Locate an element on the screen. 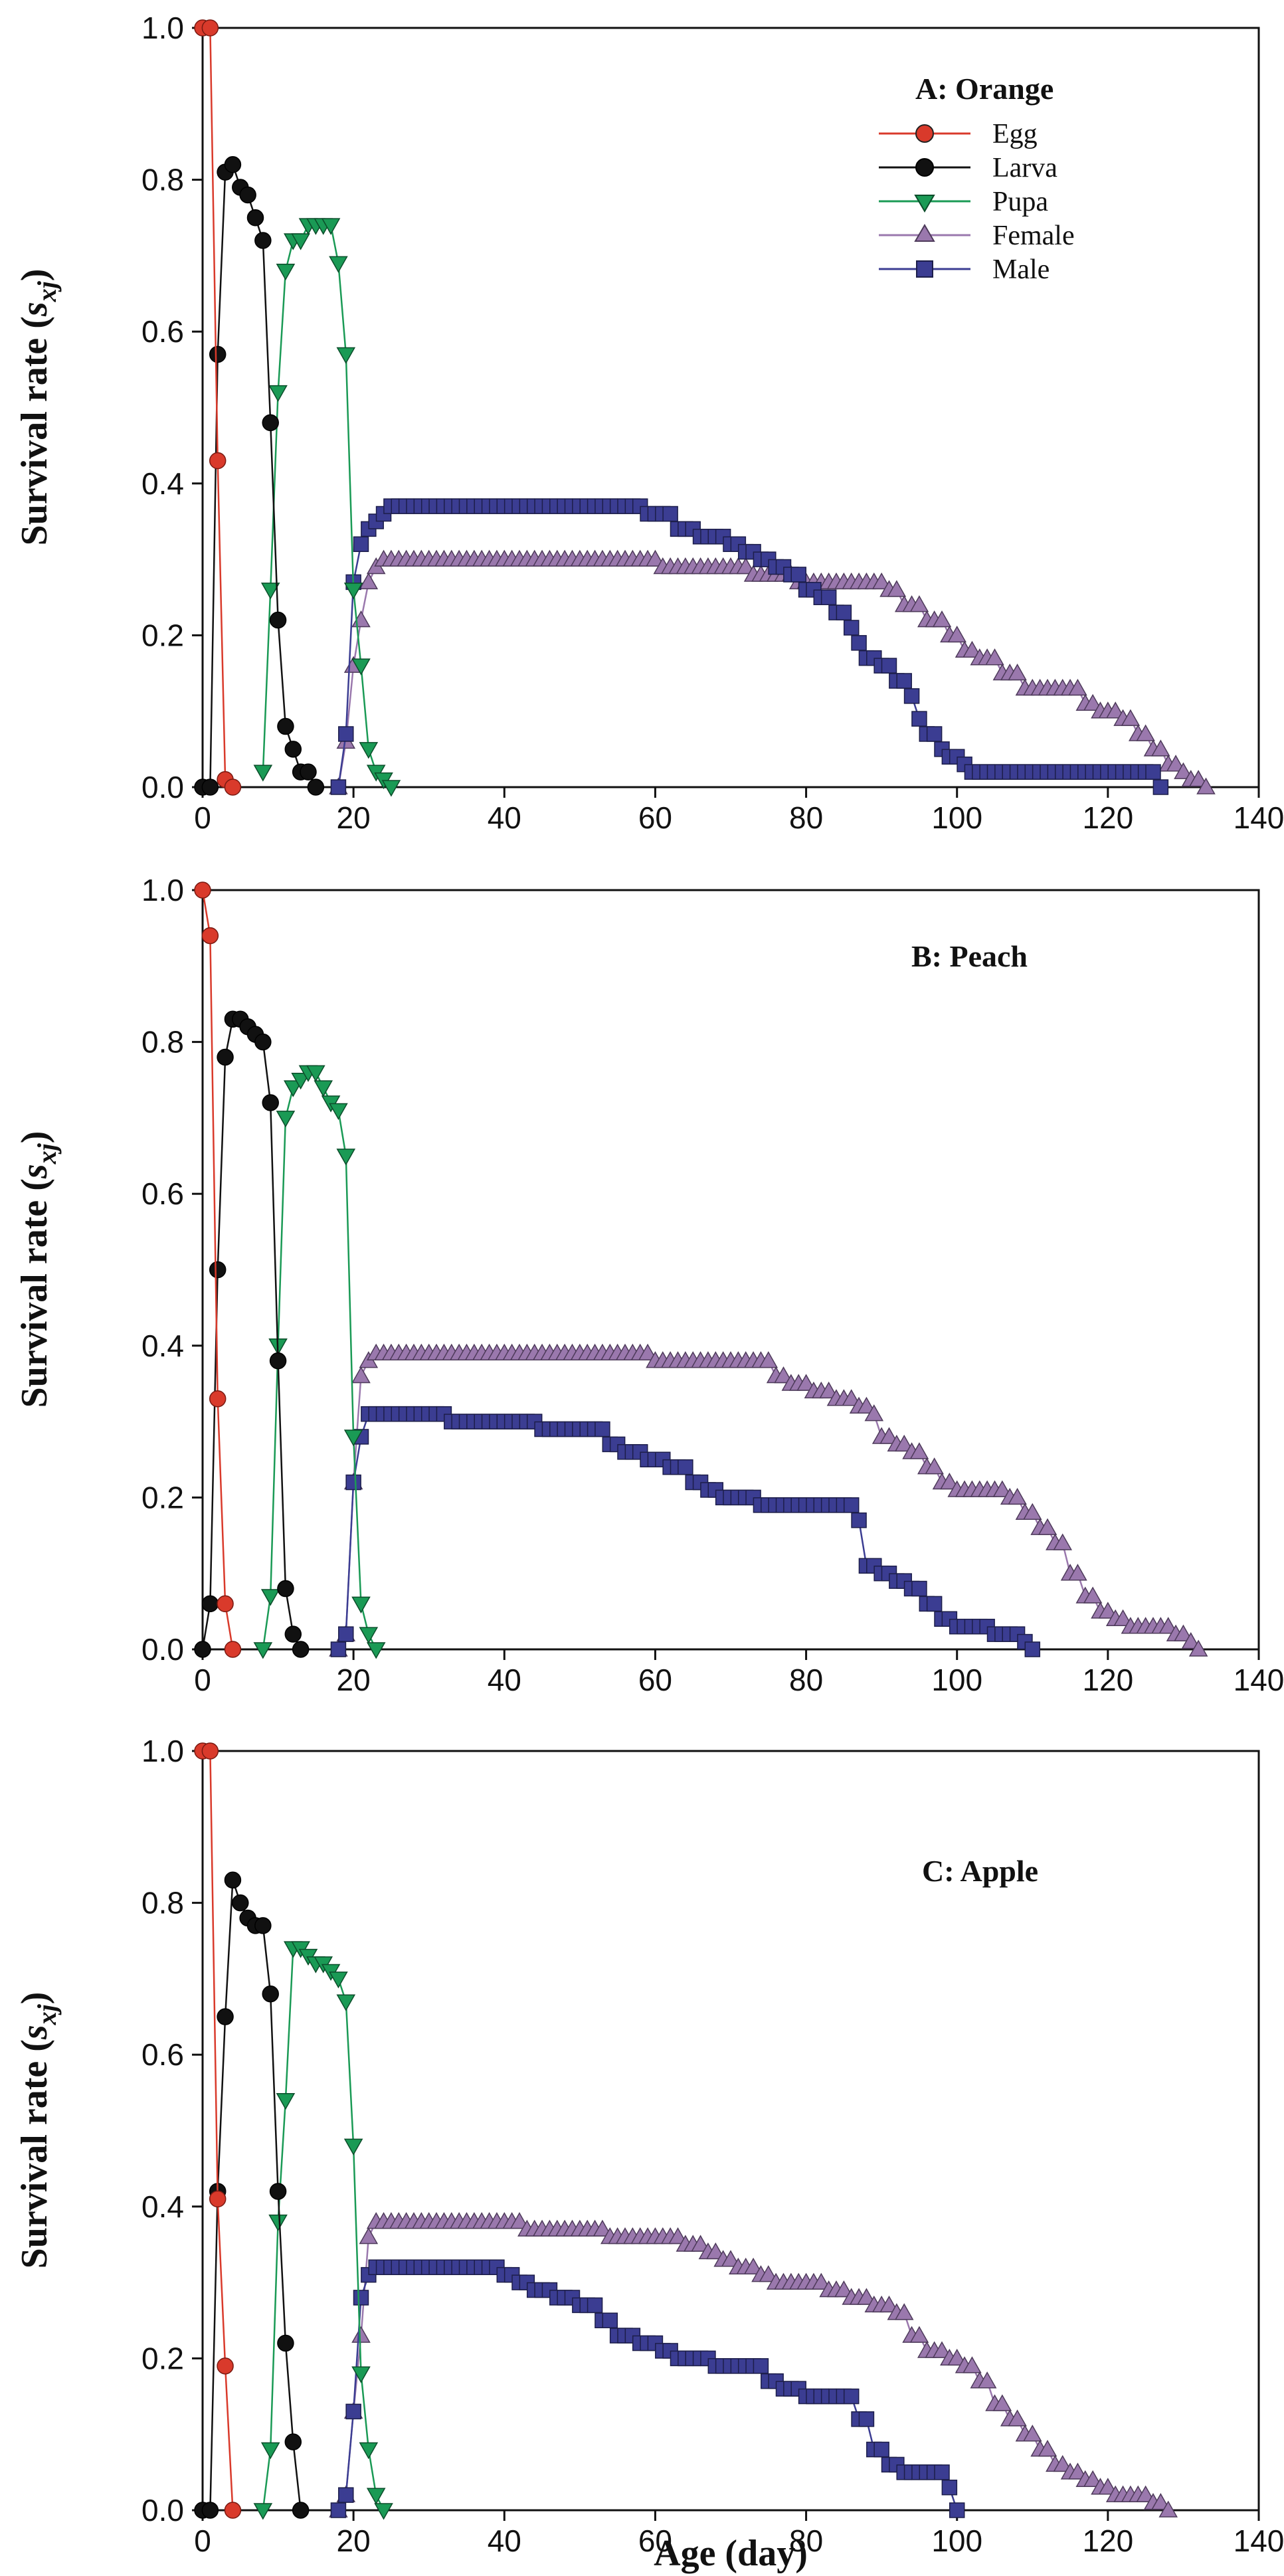 The width and height of the screenshot is (1284, 2576). line-male is located at coordinates (685, 1531).